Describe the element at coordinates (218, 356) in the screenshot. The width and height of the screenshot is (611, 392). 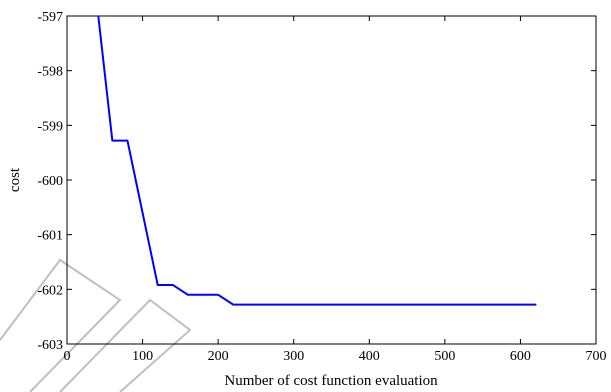
I see `x-tick-label: 200` at that location.